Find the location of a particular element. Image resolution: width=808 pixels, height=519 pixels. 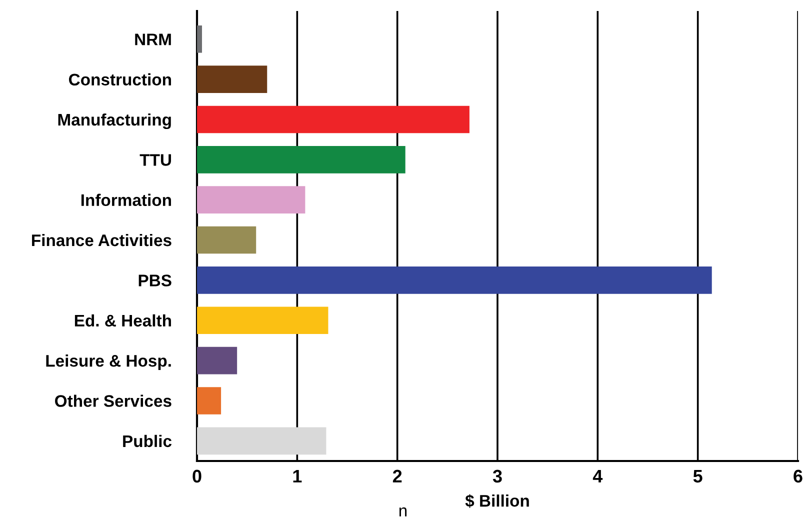

x-tick-label: 1 is located at coordinates (297, 476).